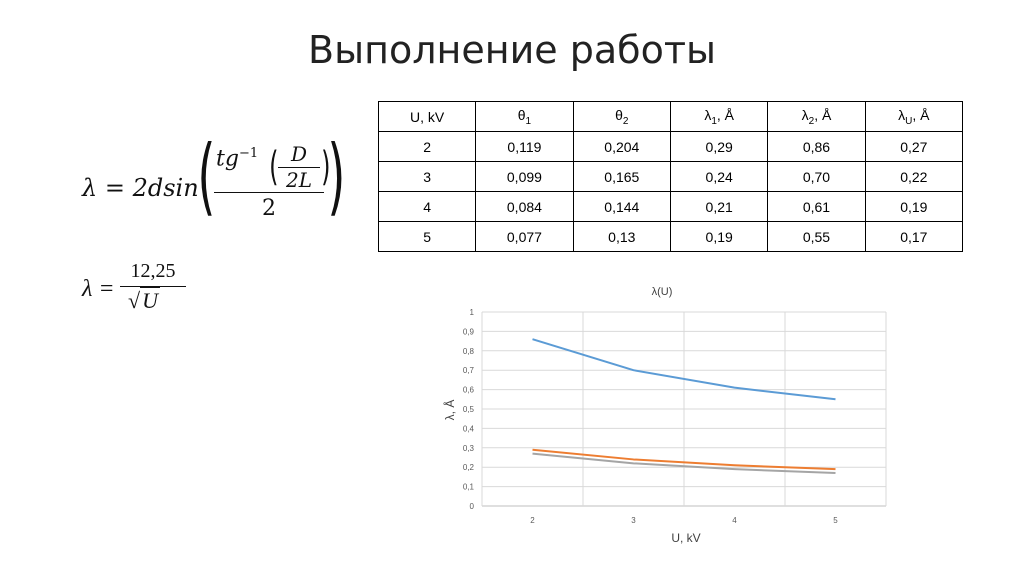  Describe the element at coordinates (622, 146) in the screenshot. I see `table-cell: 0,204` at that location.